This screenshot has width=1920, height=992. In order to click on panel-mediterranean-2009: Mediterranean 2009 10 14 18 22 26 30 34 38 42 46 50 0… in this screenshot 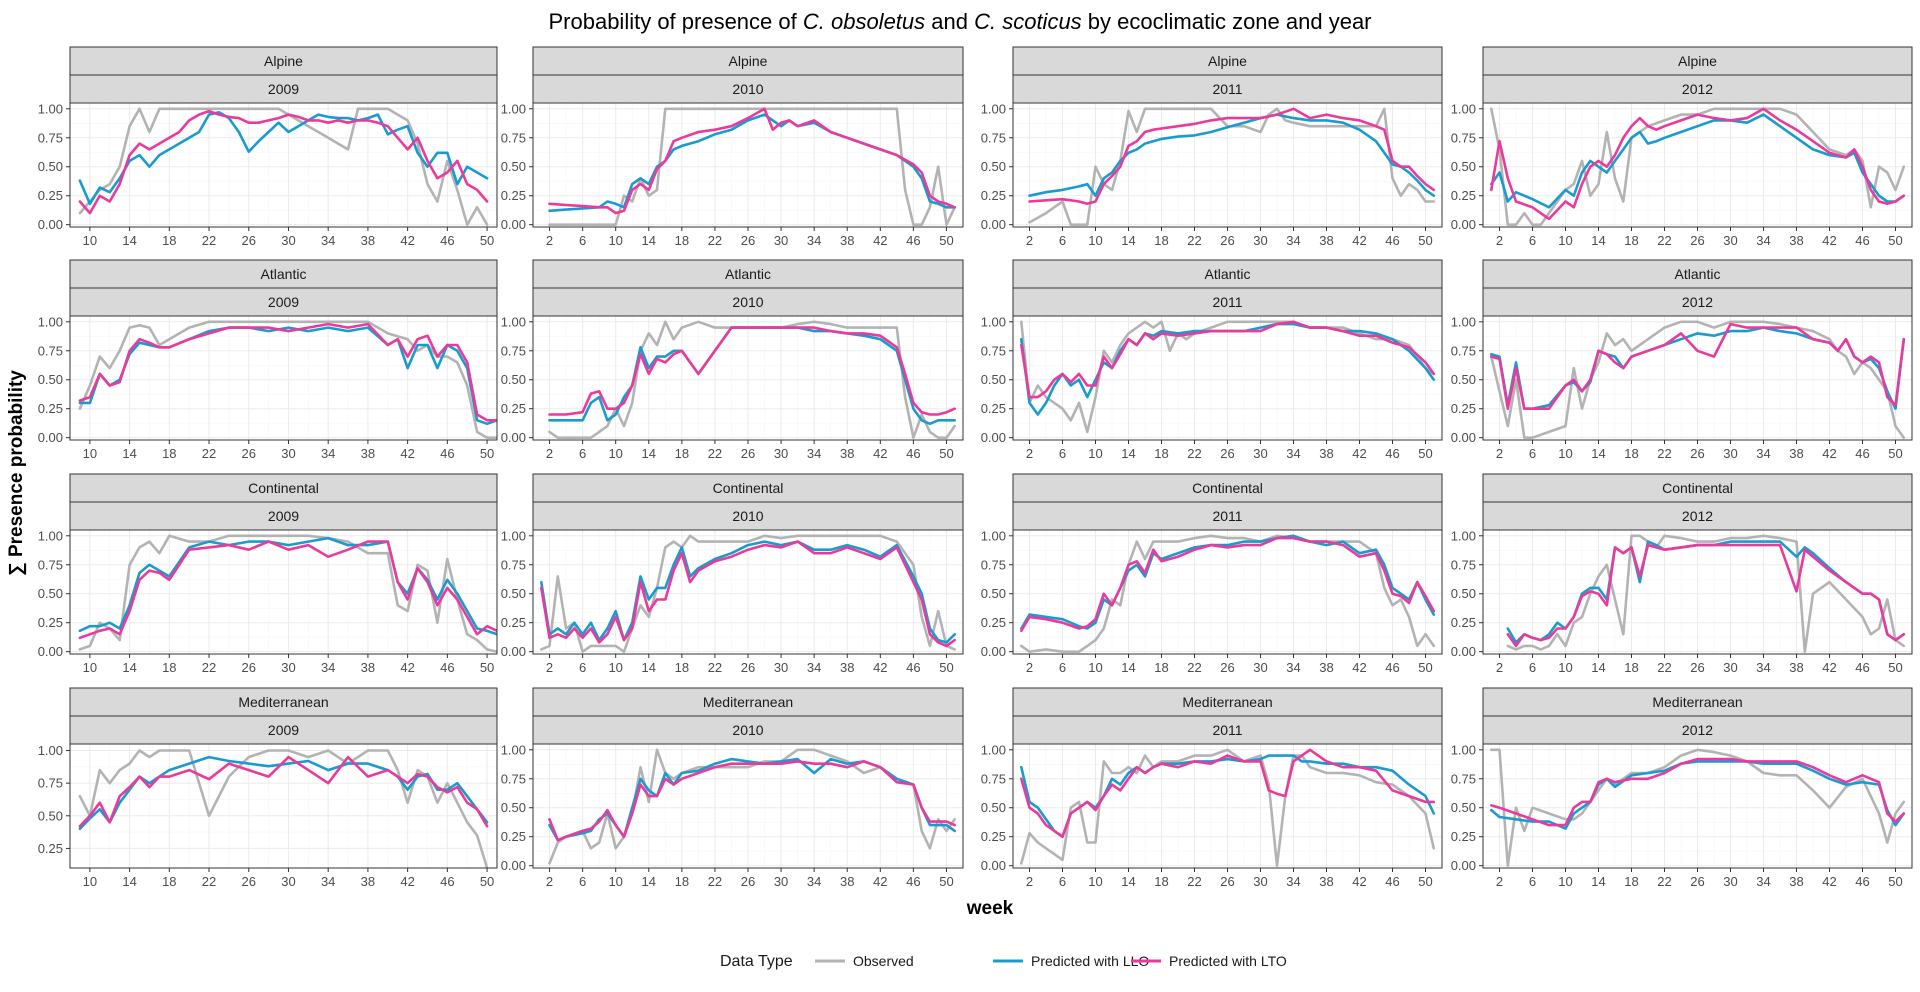, I will do `click(268, 788)`.